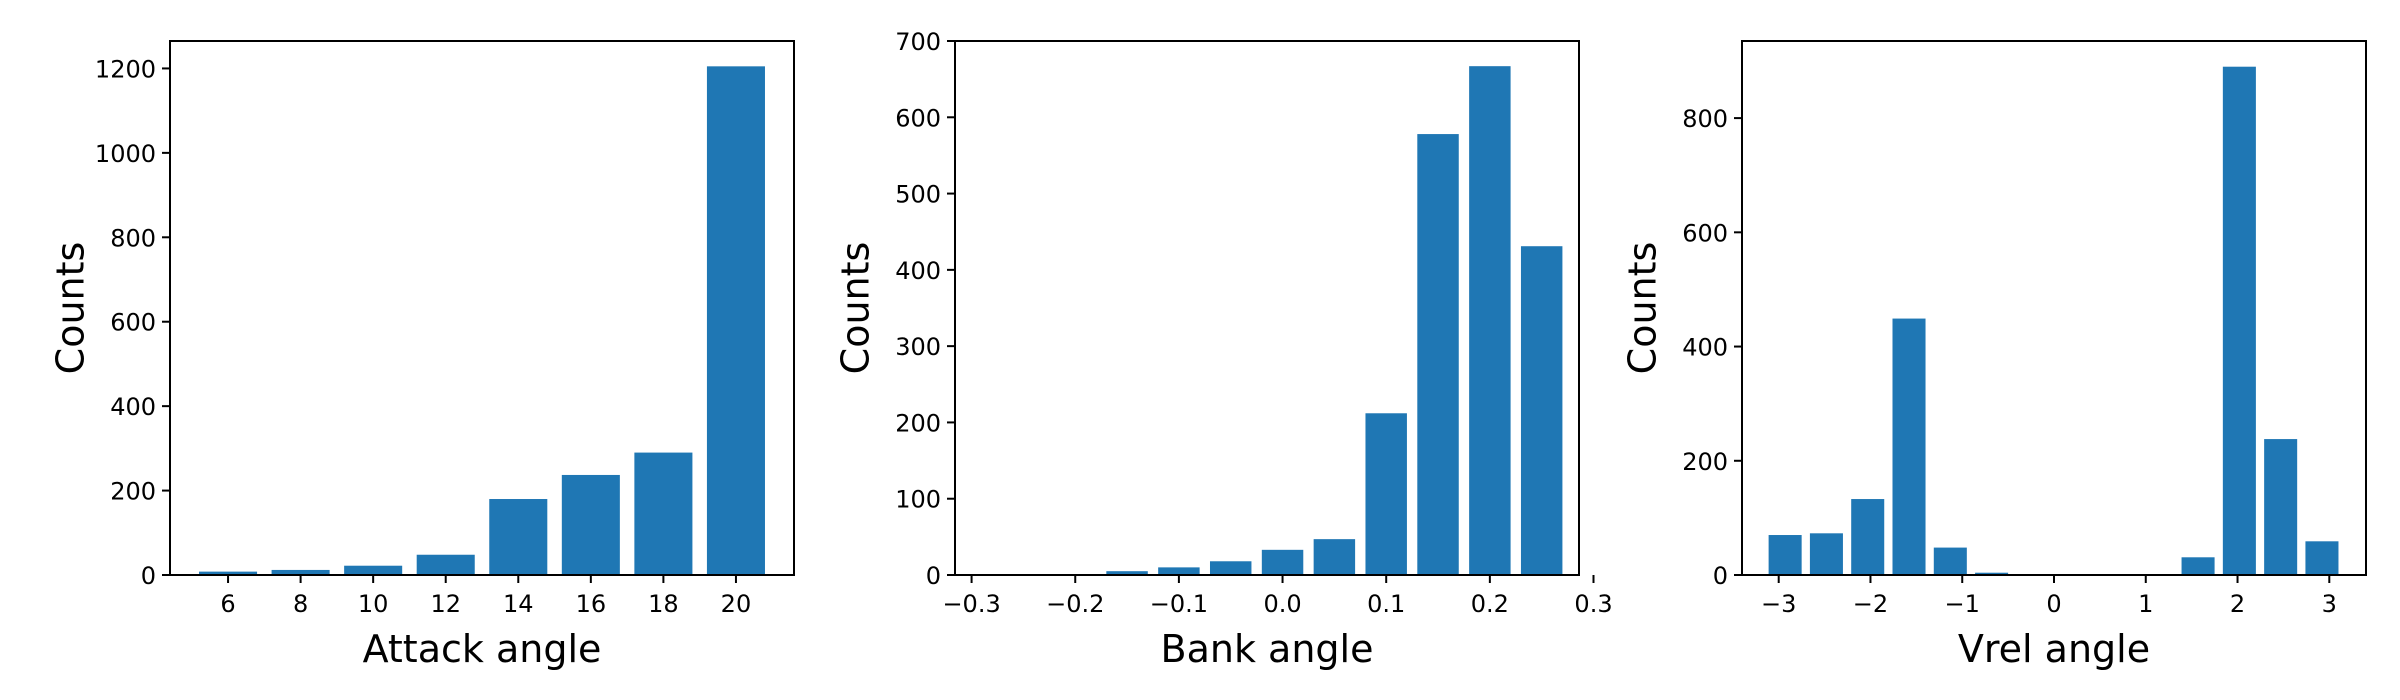  I want to click on y-tick-label: 500, so click(918, 195).